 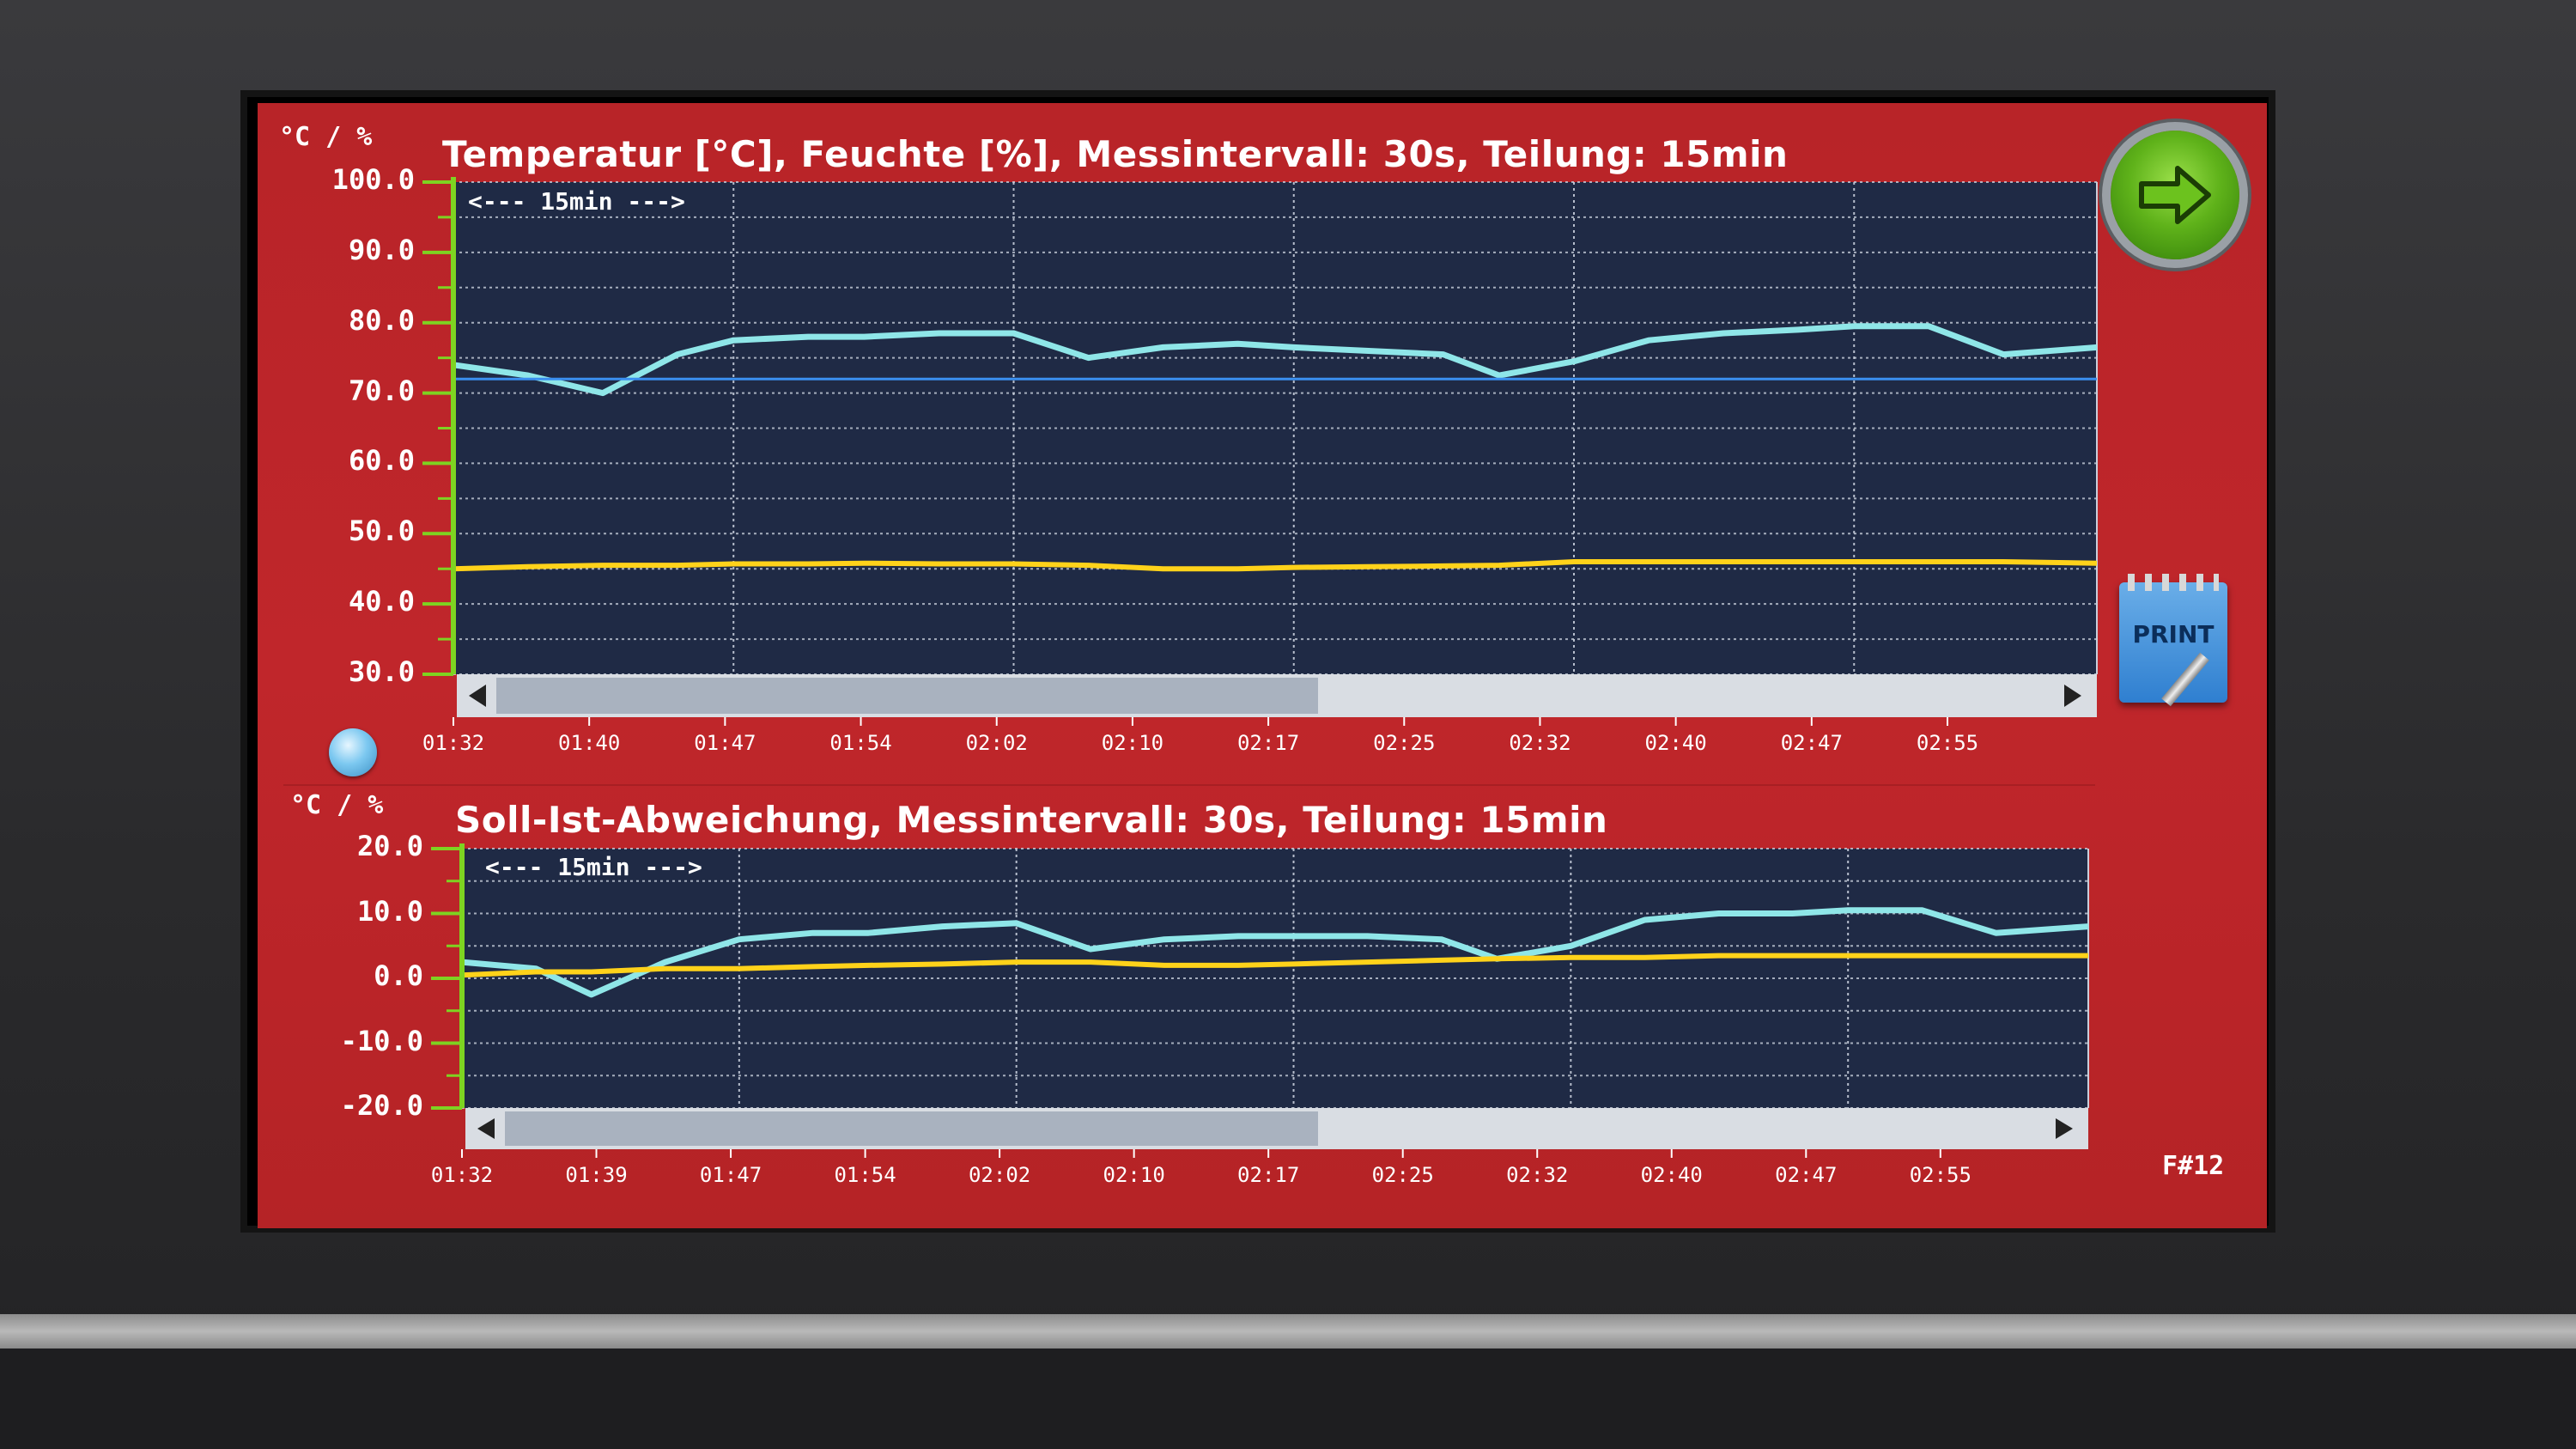 I want to click on top-chart-x-tick-label: 02:02, so click(x=996, y=743).